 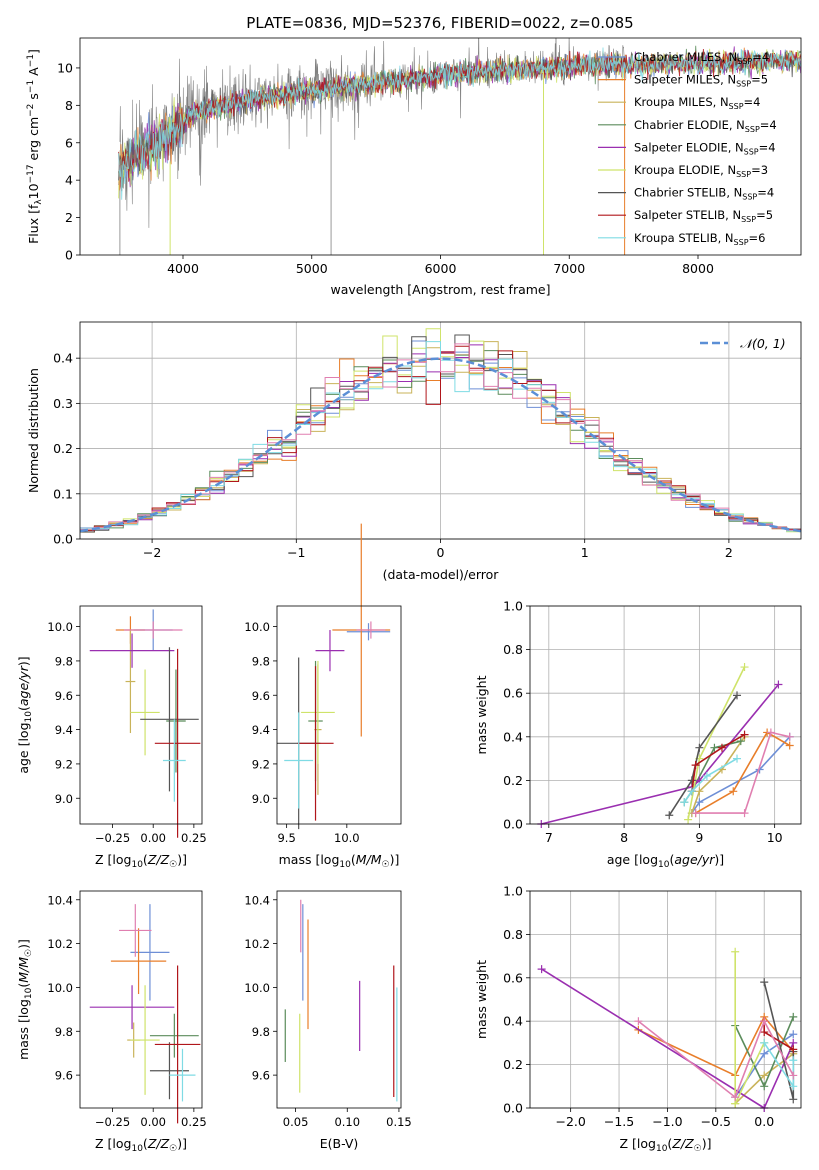 What do you see at coordinates (513, 1108) in the screenshot?
I see `y-tick-label: 0.0` at bounding box center [513, 1108].